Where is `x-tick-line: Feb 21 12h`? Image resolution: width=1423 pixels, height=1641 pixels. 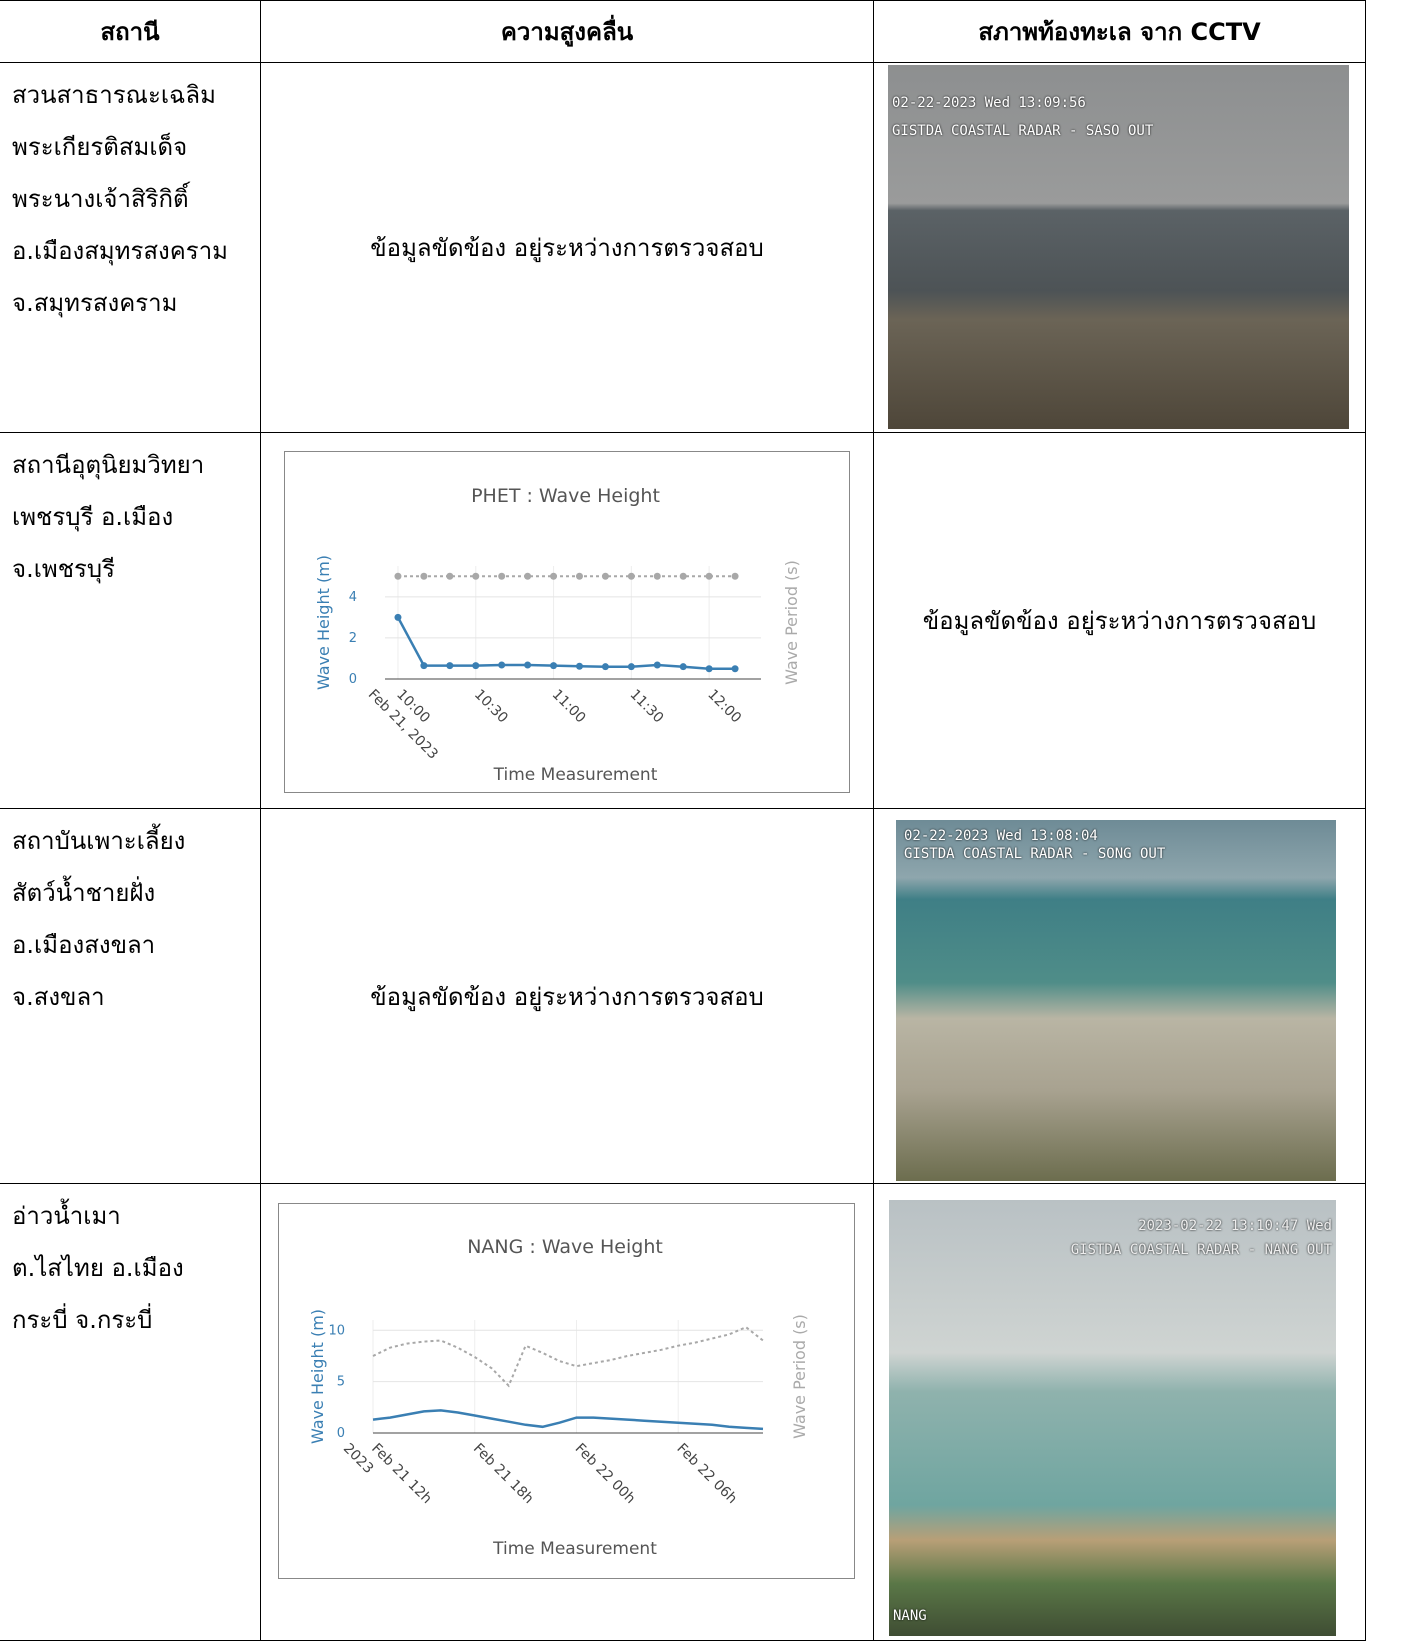
x-tick-line: Feb 21 12h is located at coordinates (401, 1474).